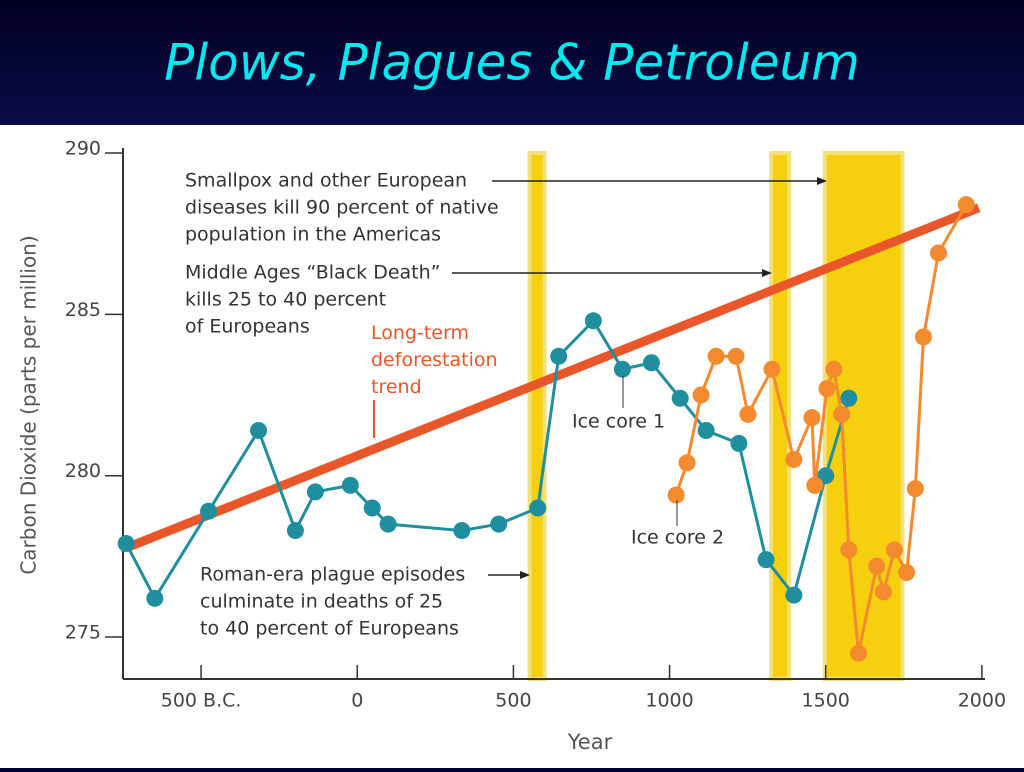 Image resolution: width=1024 pixels, height=772 pixels. I want to click on y-tick-label: 290, so click(83, 149).